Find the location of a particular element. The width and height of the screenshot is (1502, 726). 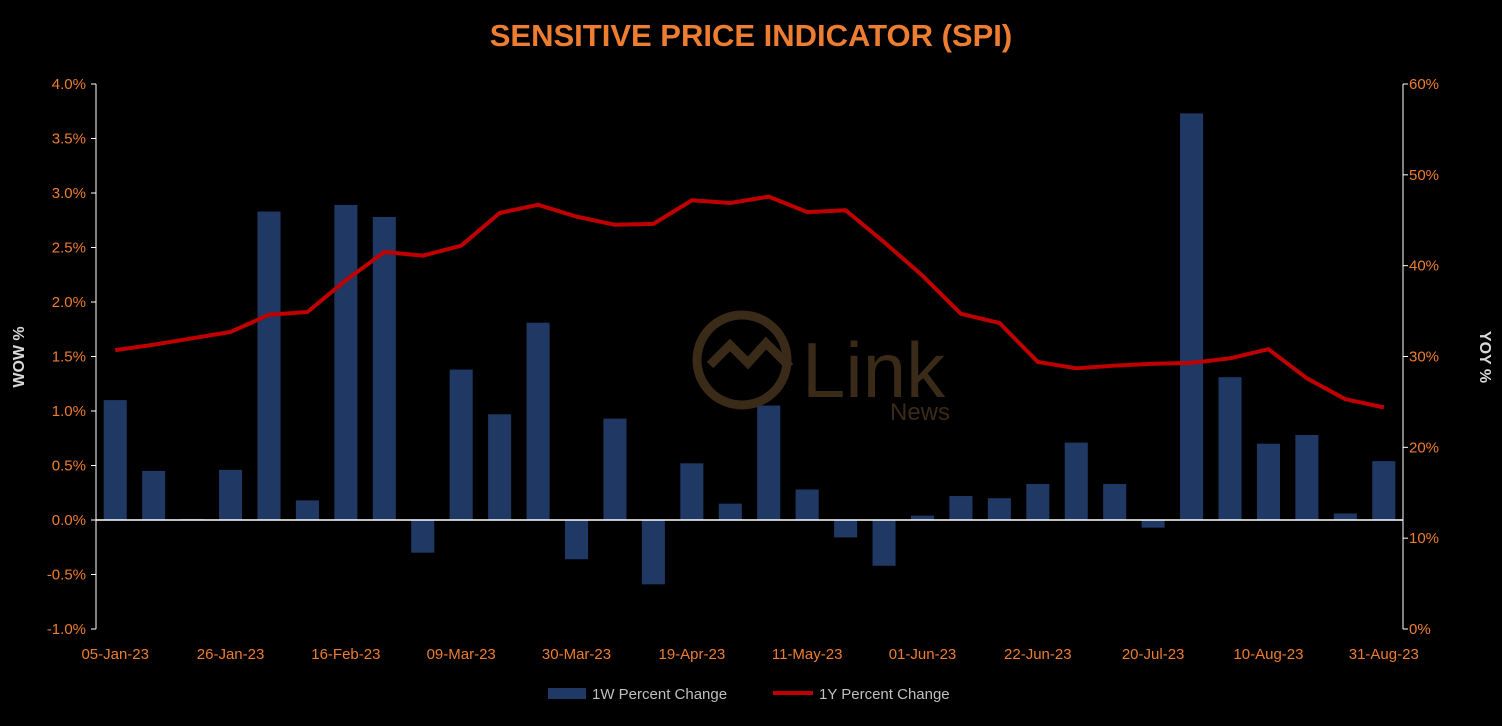

y2-tick-label-5: 10% is located at coordinates (1424, 538).